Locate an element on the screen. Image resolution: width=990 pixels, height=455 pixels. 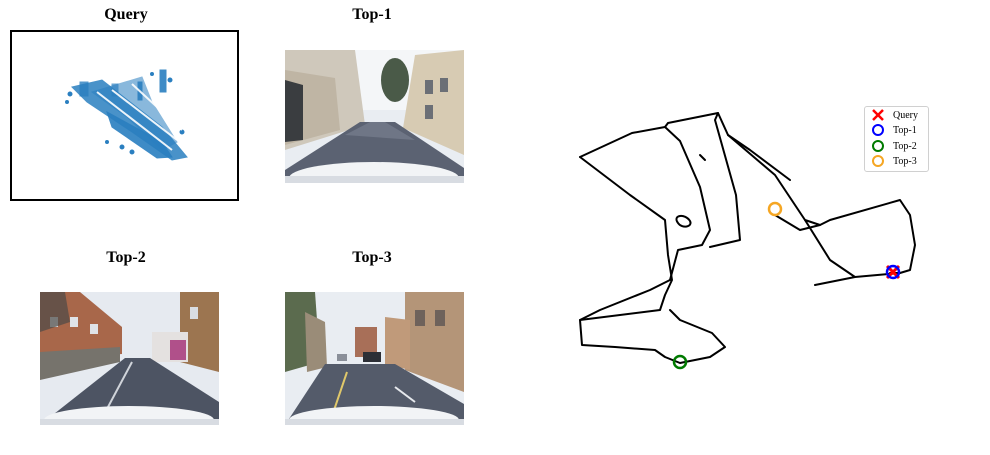
query-pointcloud is located at coordinates (124, 115).